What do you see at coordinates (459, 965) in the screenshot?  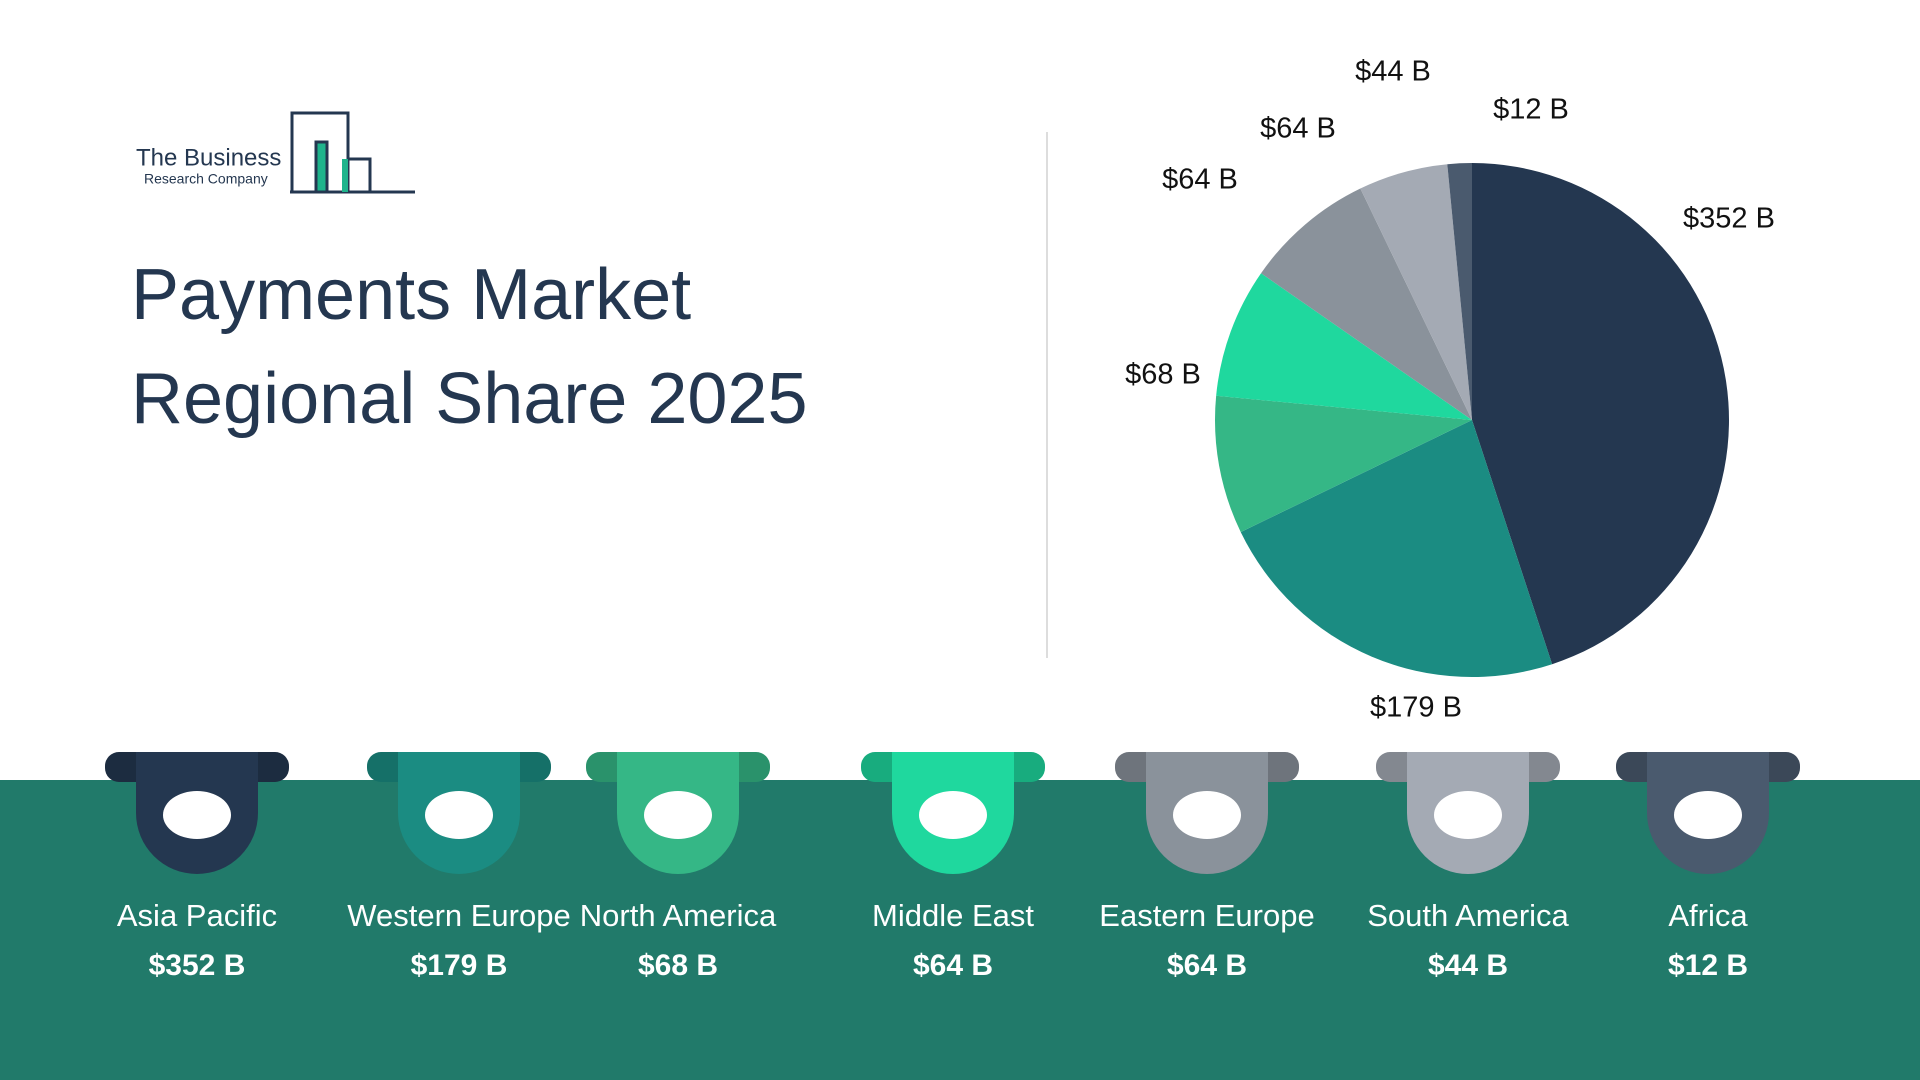 I see `region-value: $179 B` at bounding box center [459, 965].